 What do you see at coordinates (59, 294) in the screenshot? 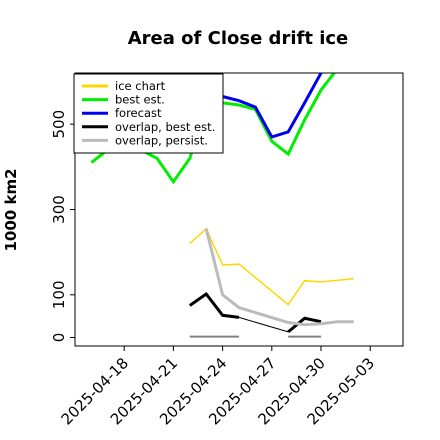
I see `y-tick-label: 100` at bounding box center [59, 294].